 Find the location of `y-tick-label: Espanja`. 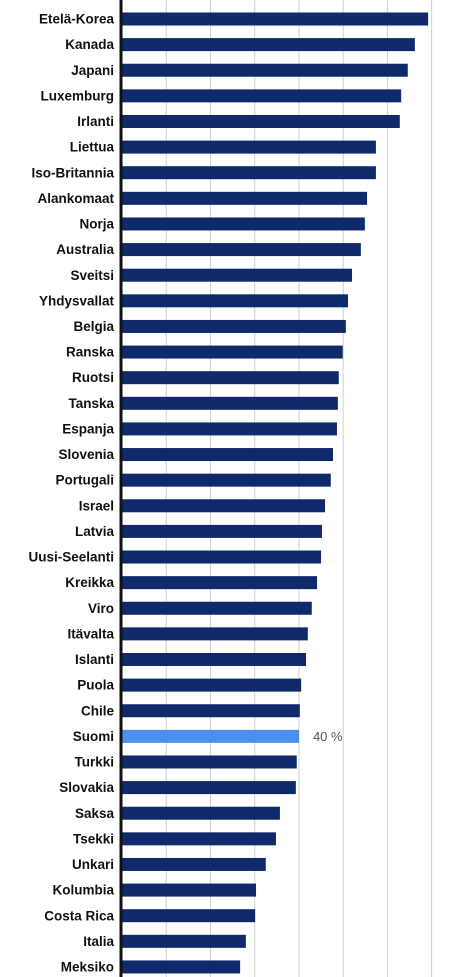

y-tick-label: Espanja is located at coordinates (88, 428).